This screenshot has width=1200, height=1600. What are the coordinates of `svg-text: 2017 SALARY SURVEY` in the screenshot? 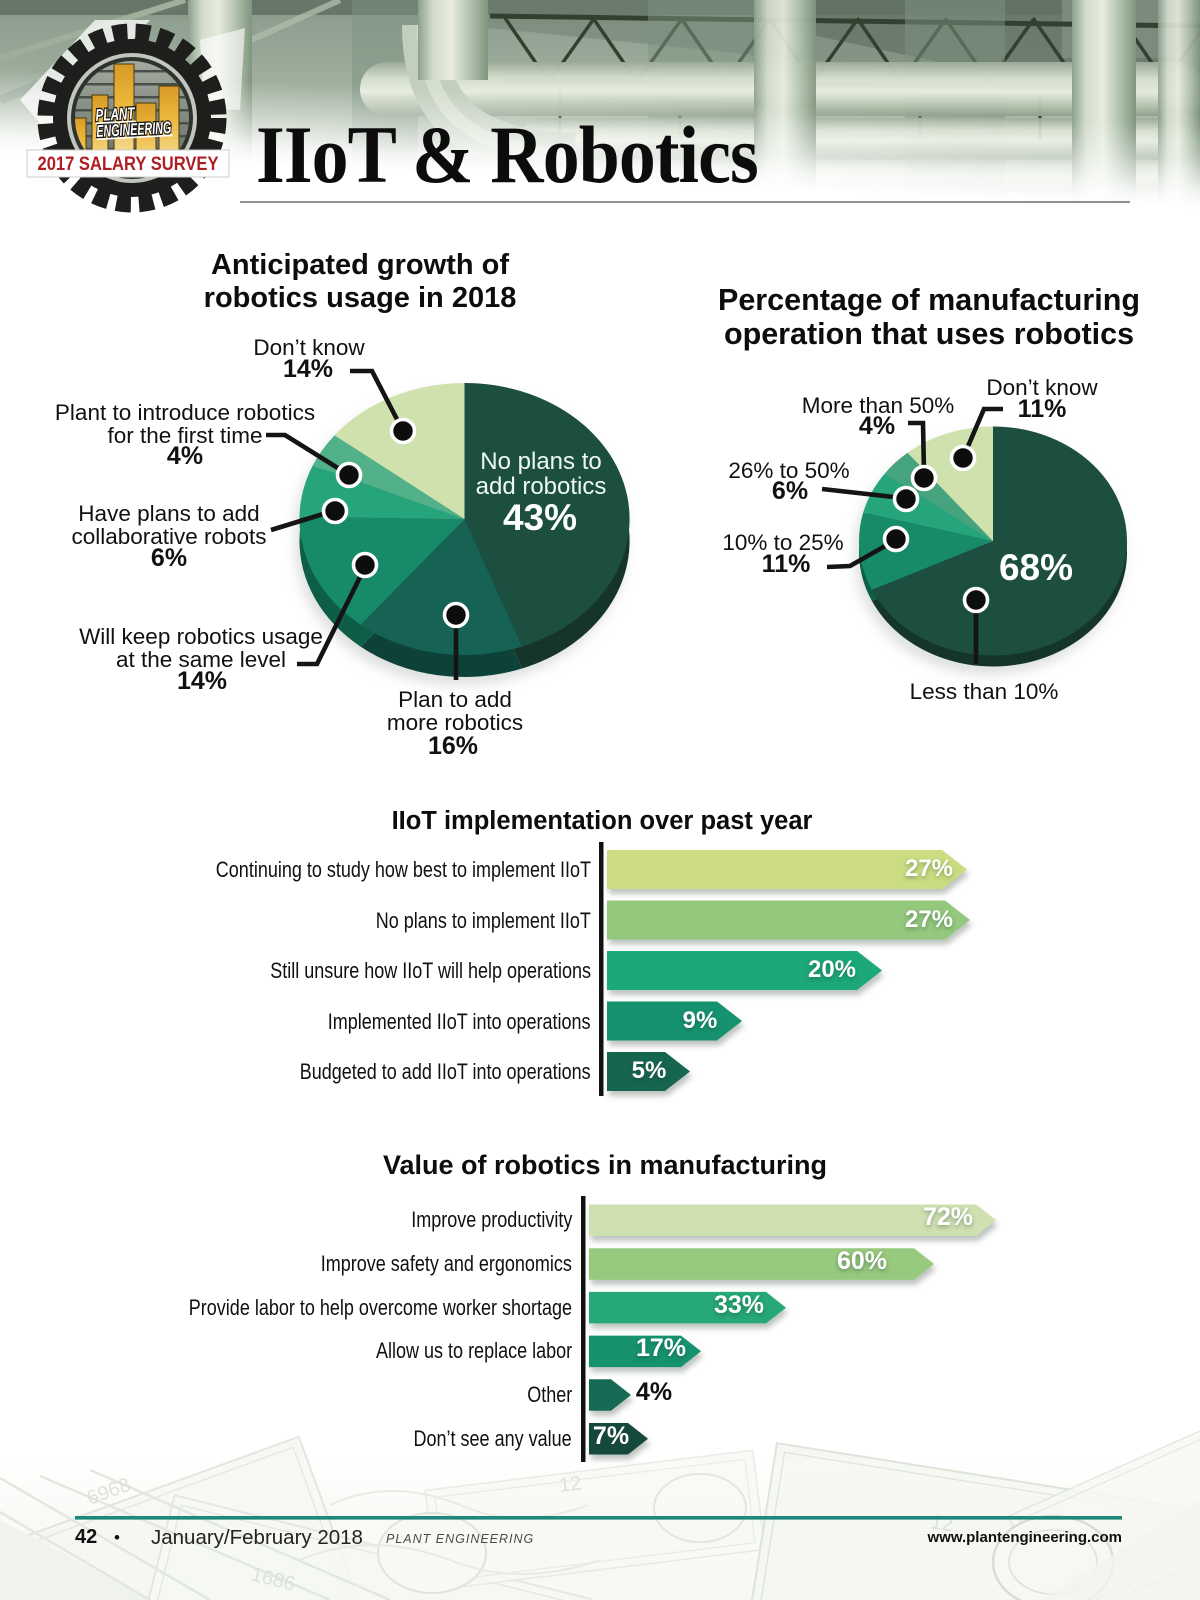 It's located at (128, 164).